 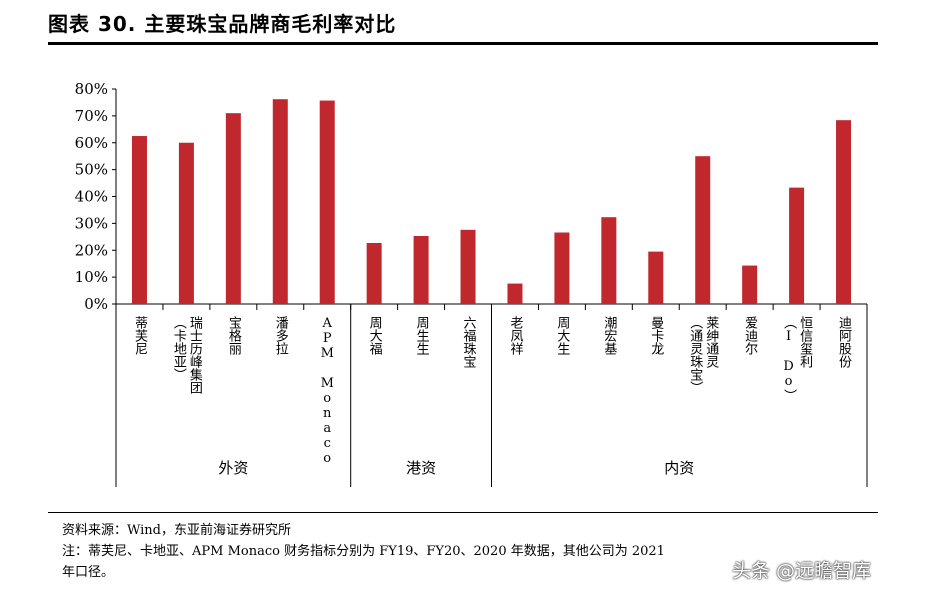 I want to click on group-label-2: 内资, so click(x=679, y=468).